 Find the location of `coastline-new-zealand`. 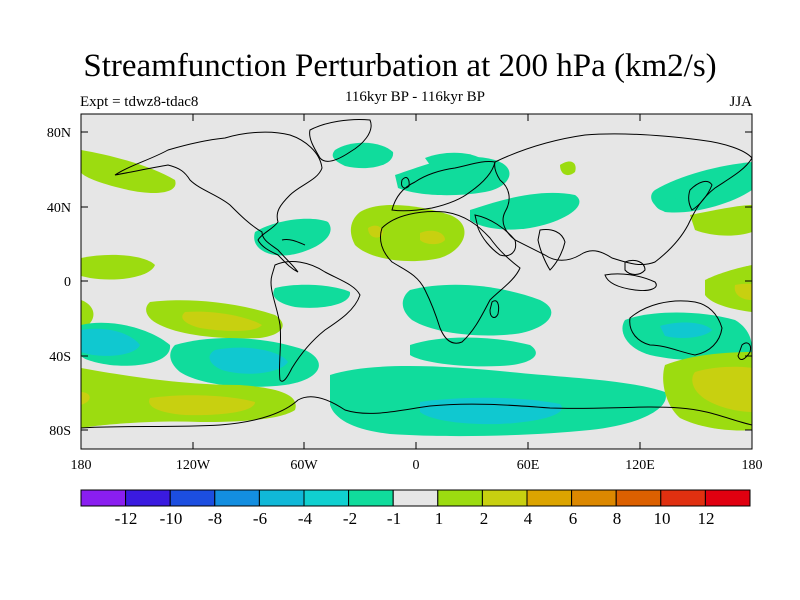

coastline-new-zealand is located at coordinates (744, 351).